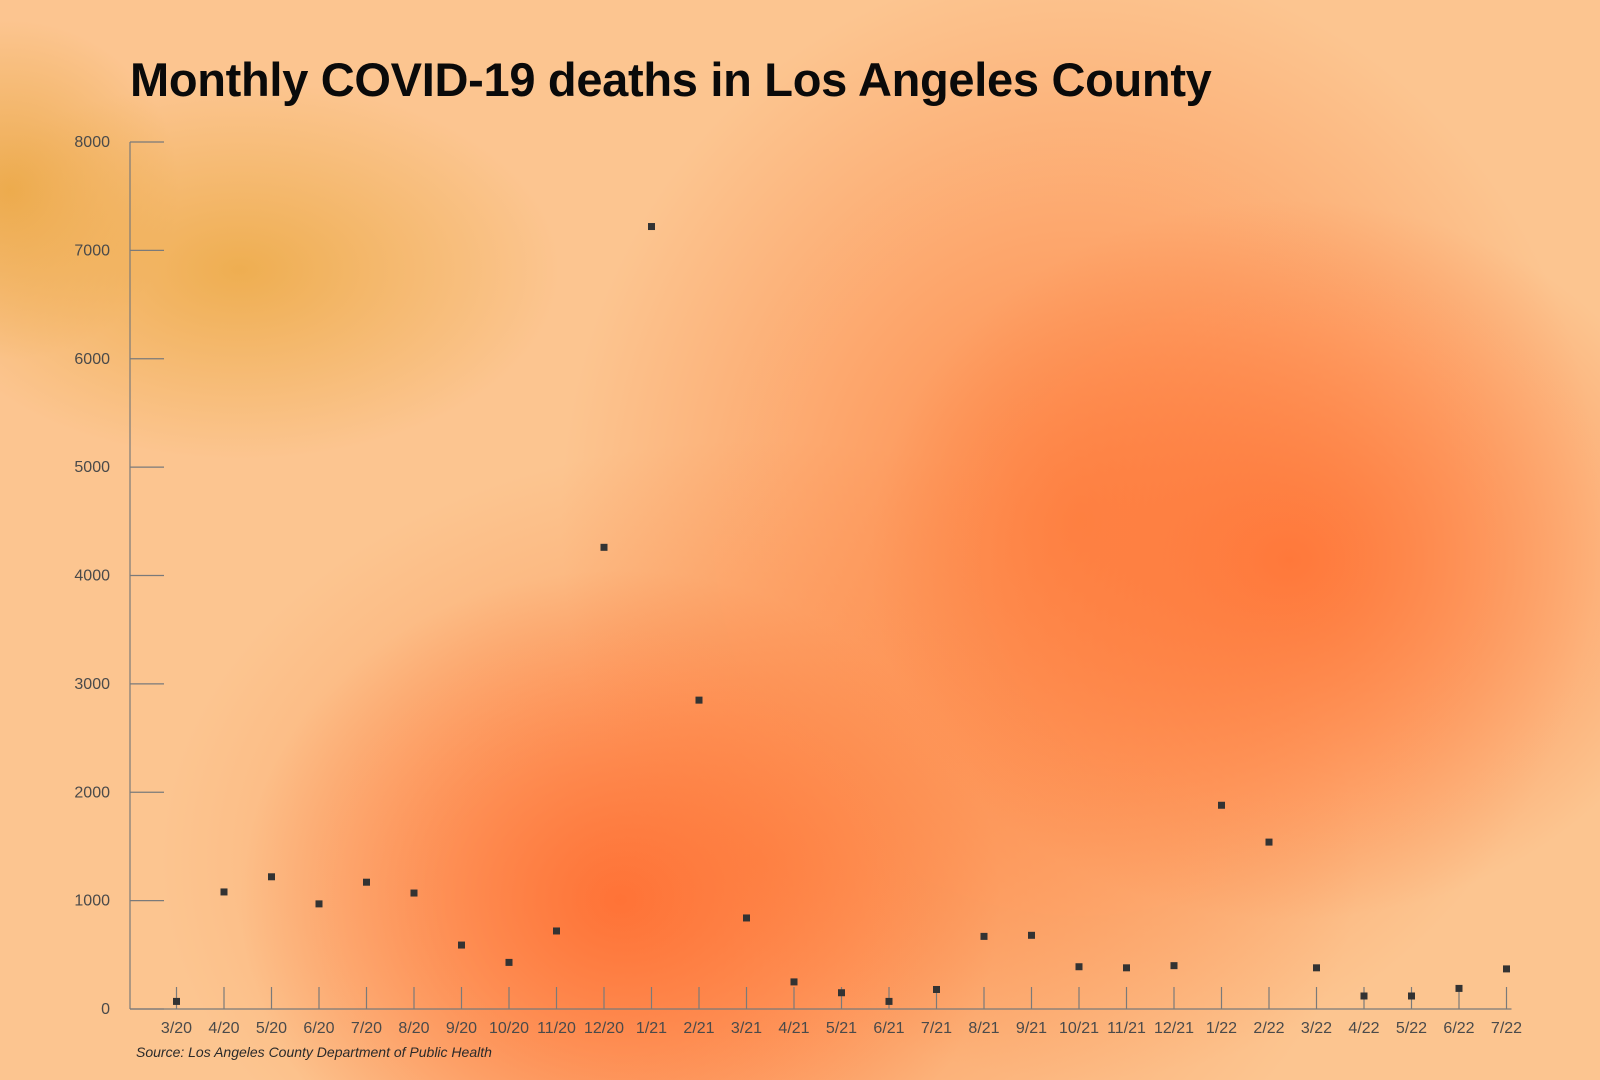 The width and height of the screenshot is (1600, 1080). What do you see at coordinates (509, 962) in the screenshot?
I see `data-point: 10/20: 430` at bounding box center [509, 962].